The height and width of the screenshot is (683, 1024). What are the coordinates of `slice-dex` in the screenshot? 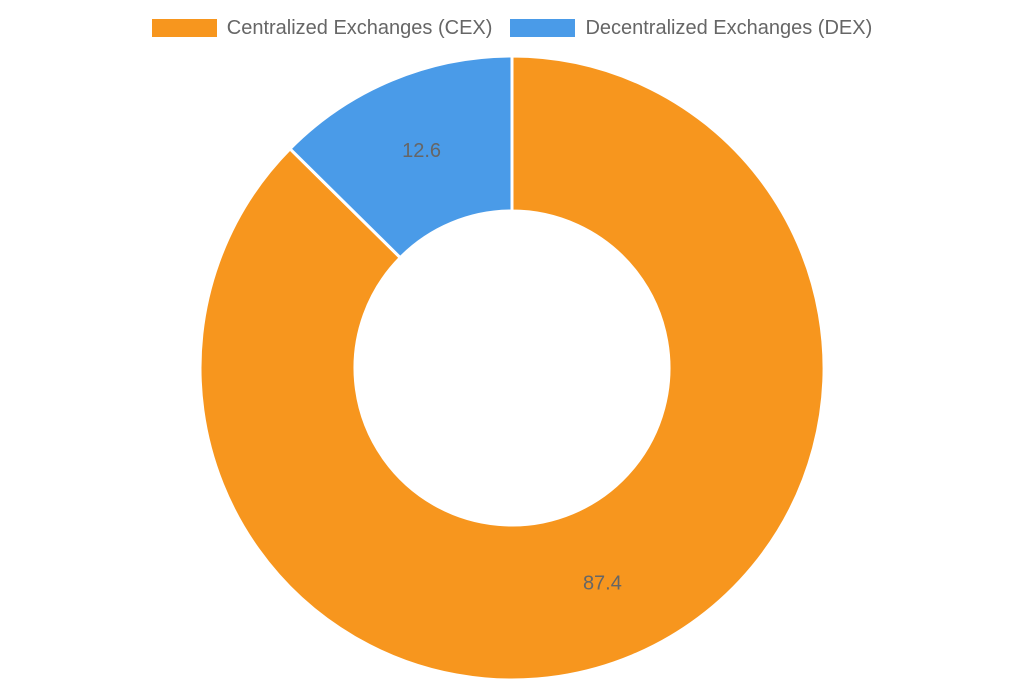 It's located at (400, 157).